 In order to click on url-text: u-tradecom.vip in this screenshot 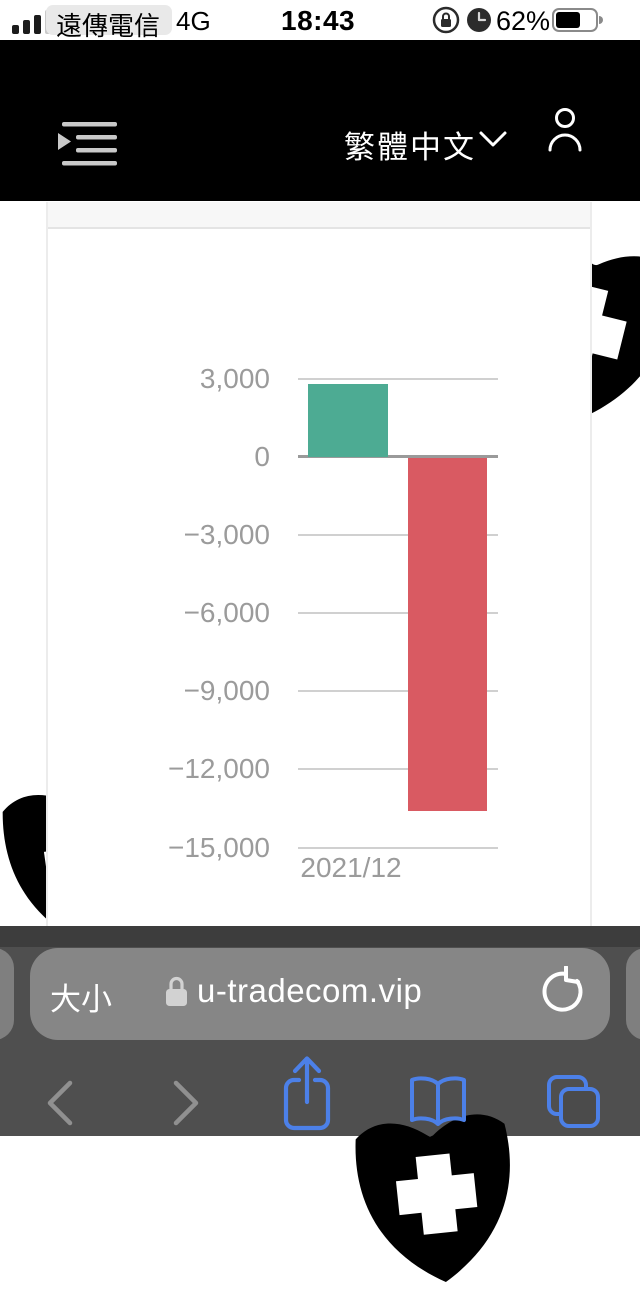, I will do `click(310, 990)`.